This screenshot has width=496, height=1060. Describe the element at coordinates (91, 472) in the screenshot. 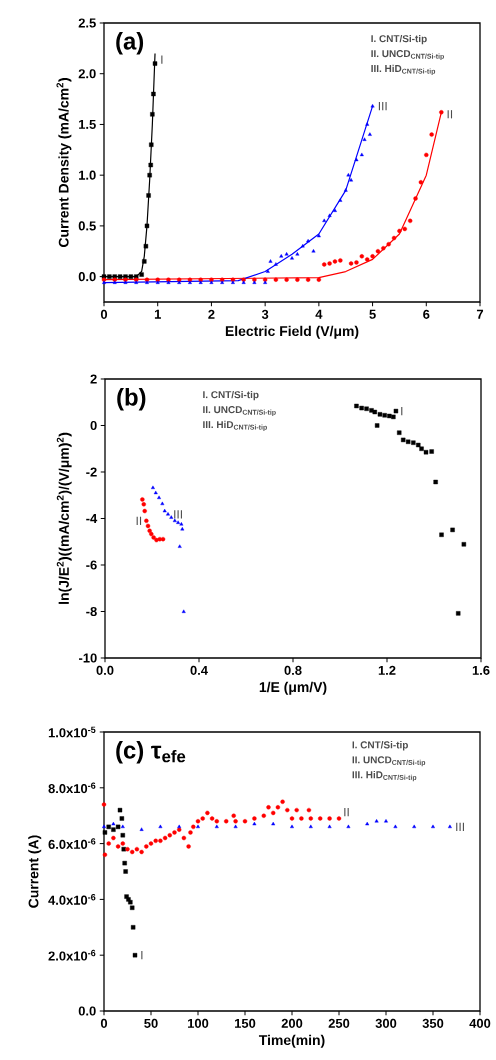

I see `y-tick-label: -2` at that location.